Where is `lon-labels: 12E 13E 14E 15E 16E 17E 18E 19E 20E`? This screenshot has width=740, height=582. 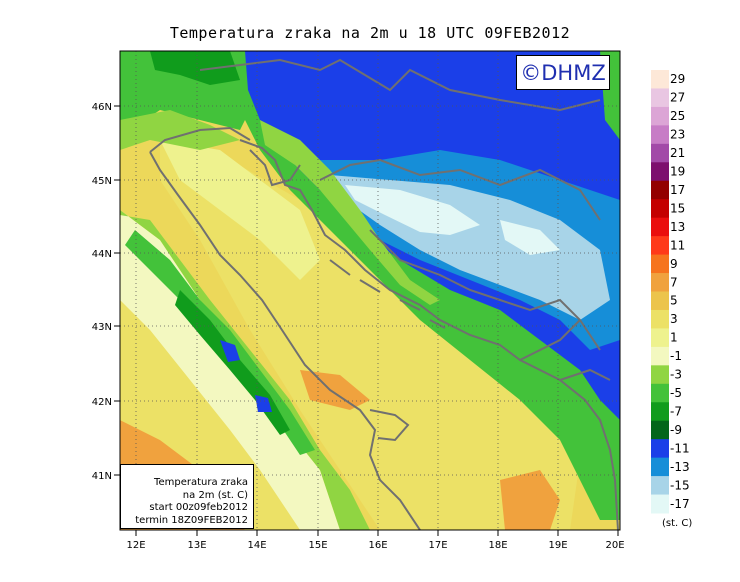 lon-labels: 12E 13E 14E 15E 16E 17E 18E 19E 20E is located at coordinates (375, 545).